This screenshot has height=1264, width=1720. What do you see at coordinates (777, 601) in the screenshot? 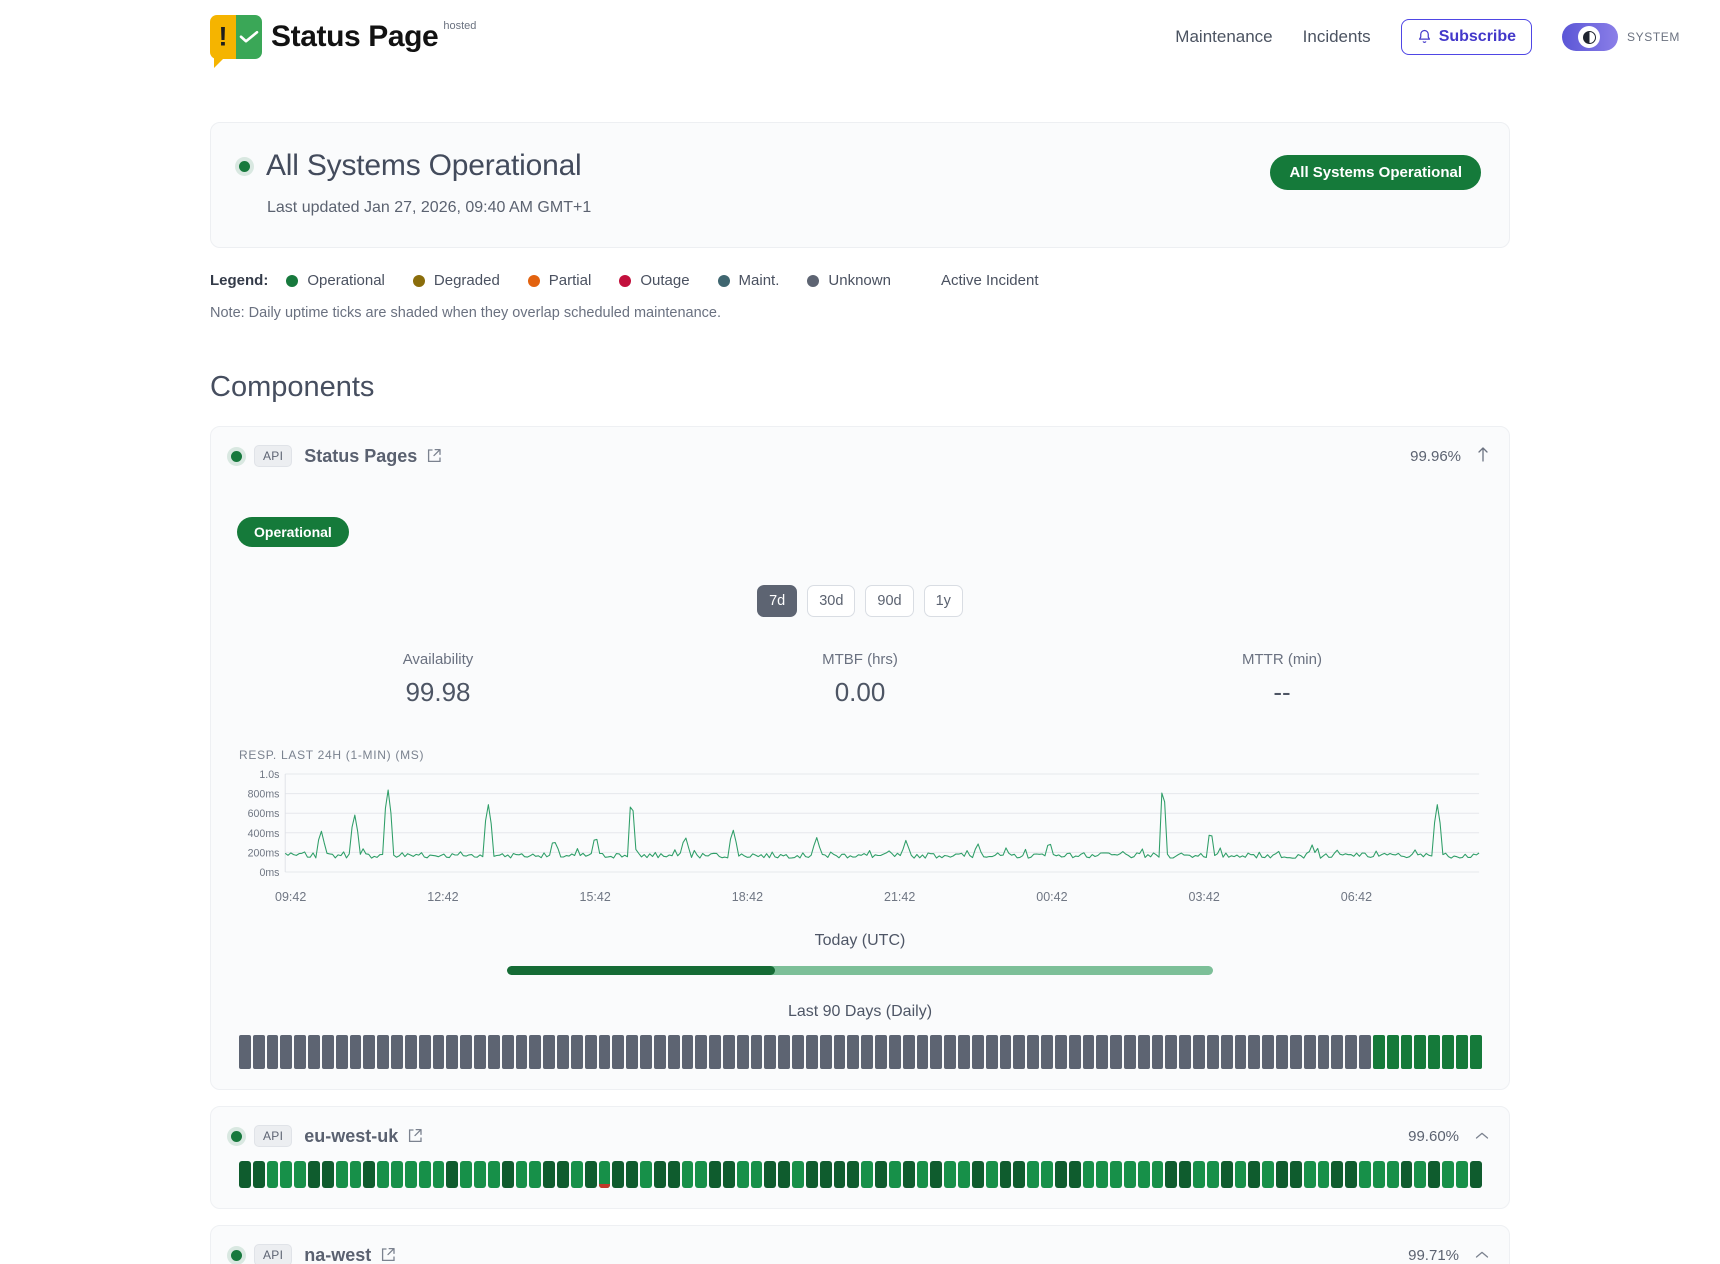
I see `range-button-7d: 7d` at bounding box center [777, 601].